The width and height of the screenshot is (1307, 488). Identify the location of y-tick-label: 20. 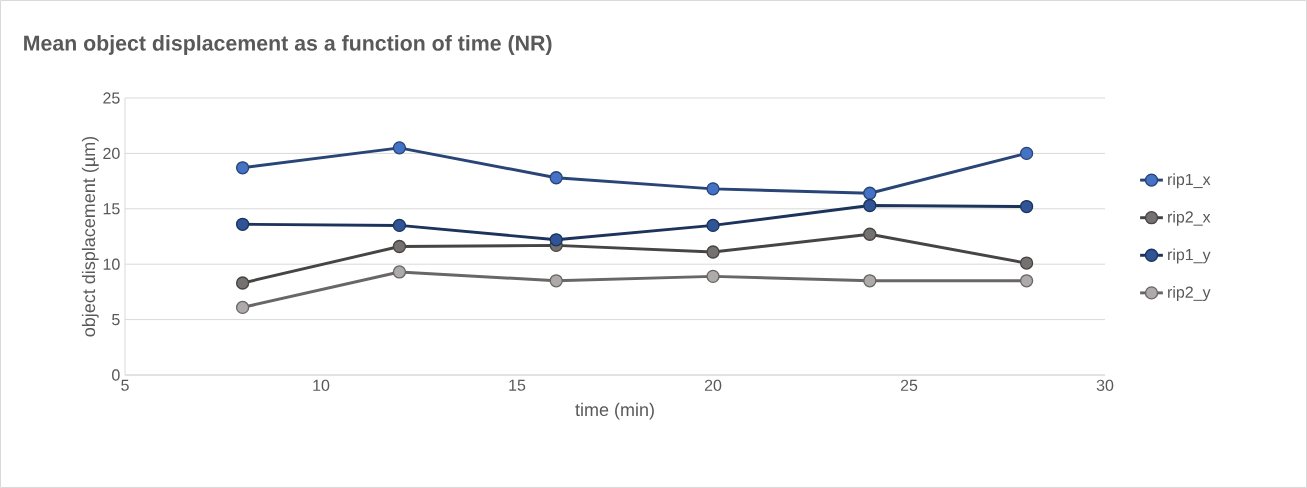
(111, 153).